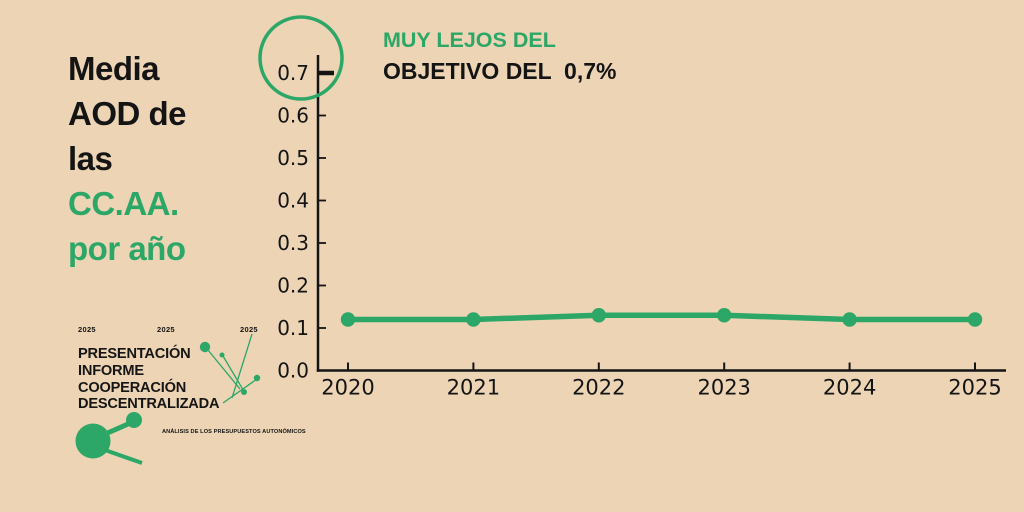 The image size is (1024, 512). I want to click on logo-word-3: COOPERACIÓN, so click(132, 387).